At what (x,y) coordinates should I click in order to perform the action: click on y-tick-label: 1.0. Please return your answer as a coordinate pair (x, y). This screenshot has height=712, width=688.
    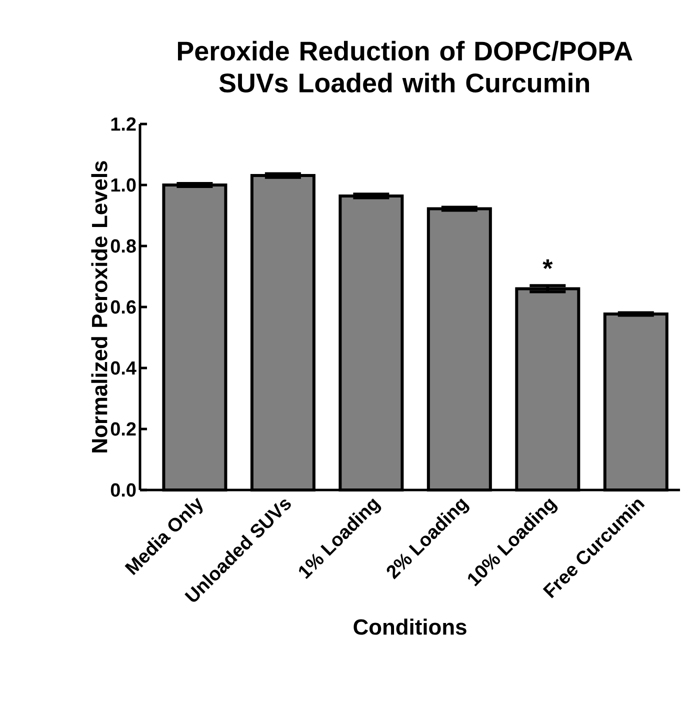
    Looking at the image, I should click on (123, 185).